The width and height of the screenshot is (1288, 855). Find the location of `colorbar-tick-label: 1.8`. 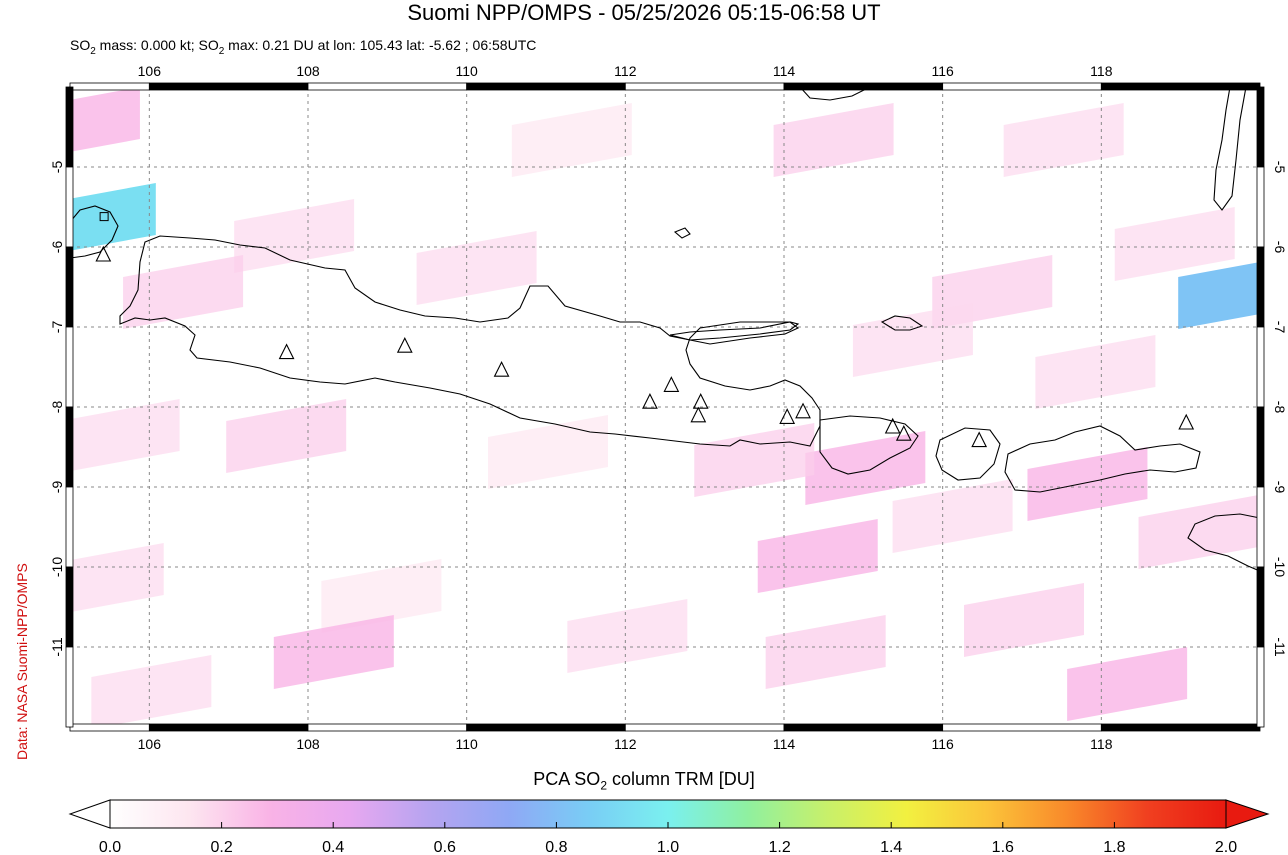

colorbar-tick-label: 1.8 is located at coordinates (1114, 847).